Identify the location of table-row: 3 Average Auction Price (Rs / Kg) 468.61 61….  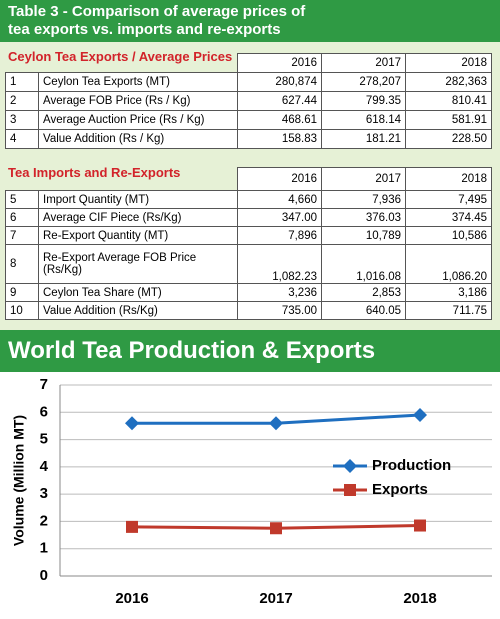
(248, 120).